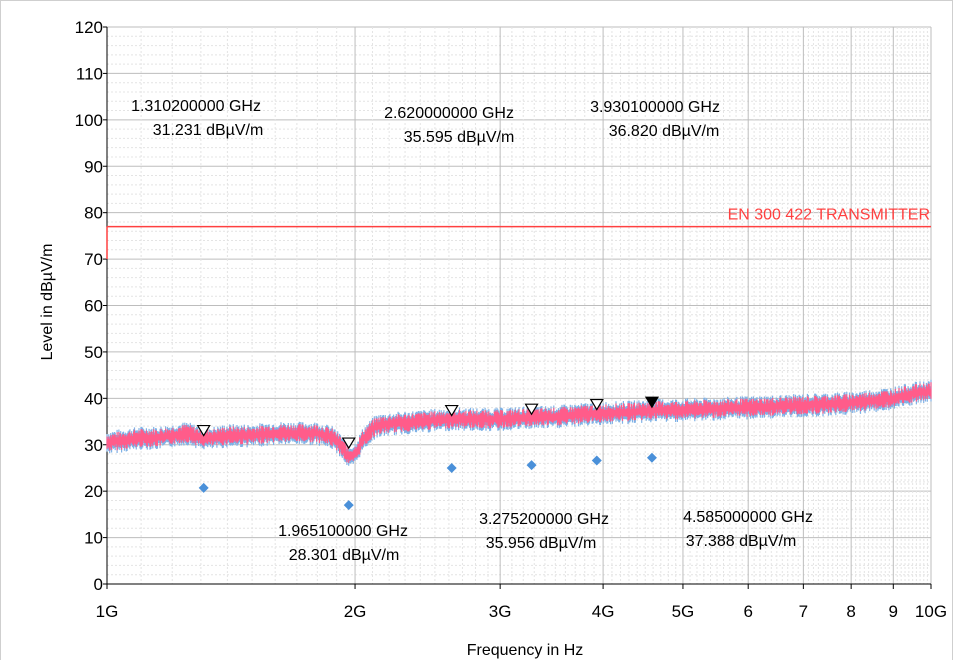 The height and width of the screenshot is (661, 953). What do you see at coordinates (93, 398) in the screenshot?
I see `y-tick-label: 40` at bounding box center [93, 398].